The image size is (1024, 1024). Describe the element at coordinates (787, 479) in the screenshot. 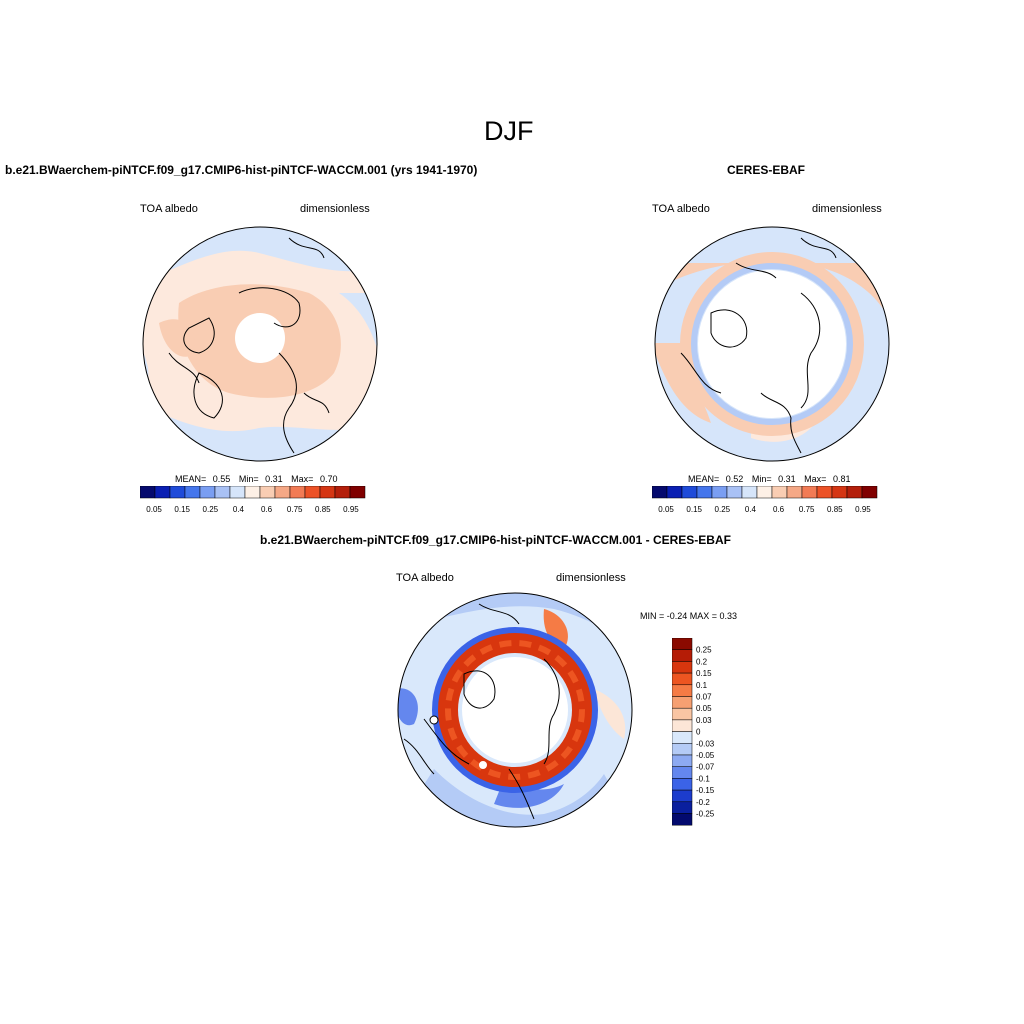

I see `obs-min-value: 0.31` at that location.